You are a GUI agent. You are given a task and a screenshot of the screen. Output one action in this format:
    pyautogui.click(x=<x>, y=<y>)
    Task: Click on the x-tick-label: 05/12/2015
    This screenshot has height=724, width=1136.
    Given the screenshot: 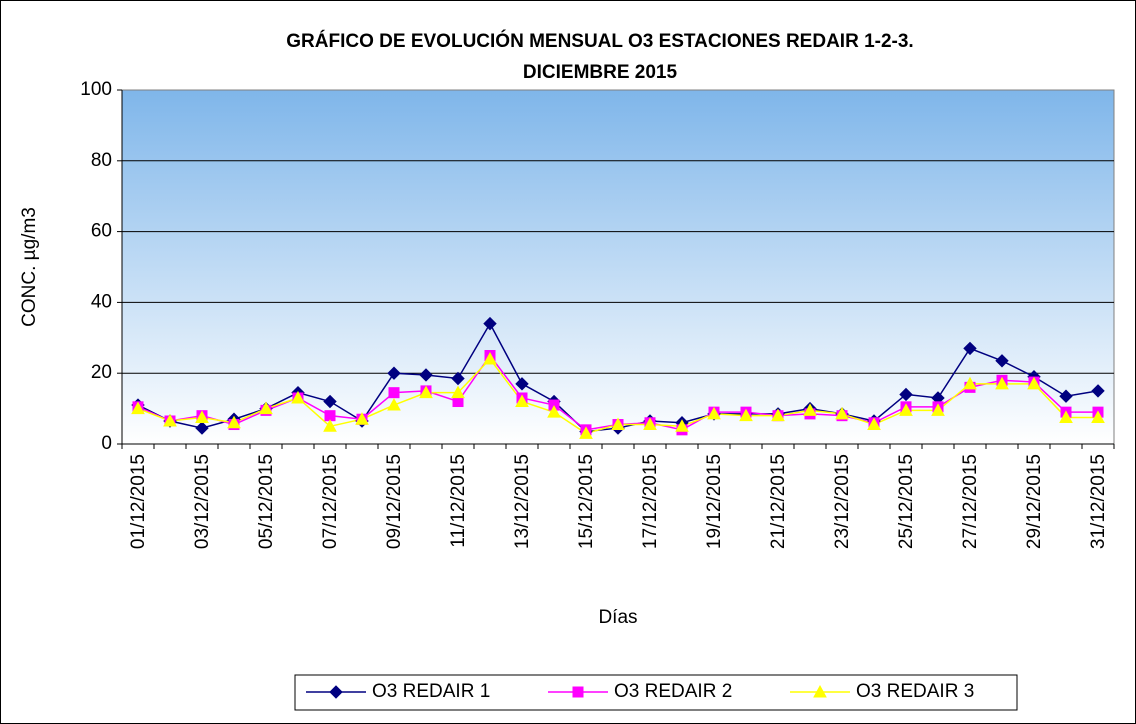 What is the action you would take?
    pyautogui.click(x=266, y=501)
    